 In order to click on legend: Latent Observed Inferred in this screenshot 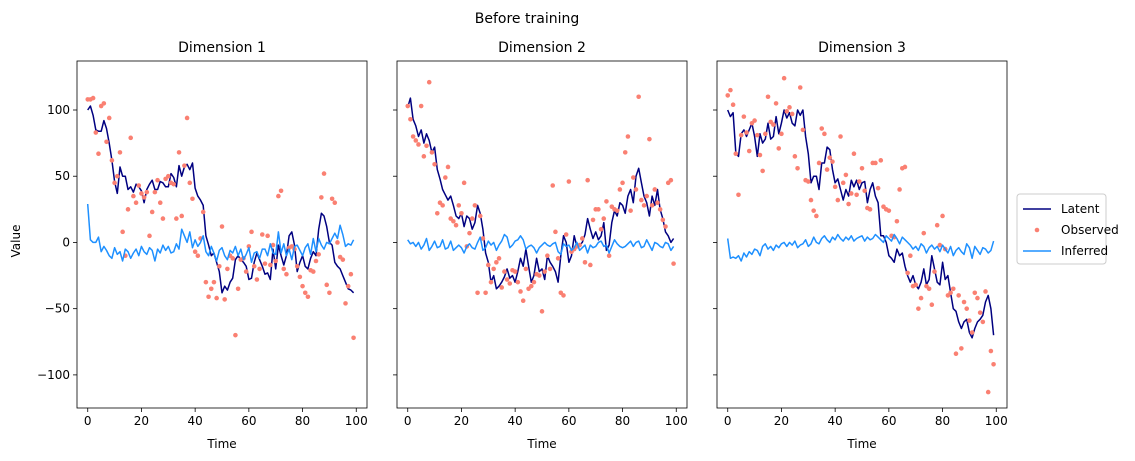, I will do `click(1067, 229)`.